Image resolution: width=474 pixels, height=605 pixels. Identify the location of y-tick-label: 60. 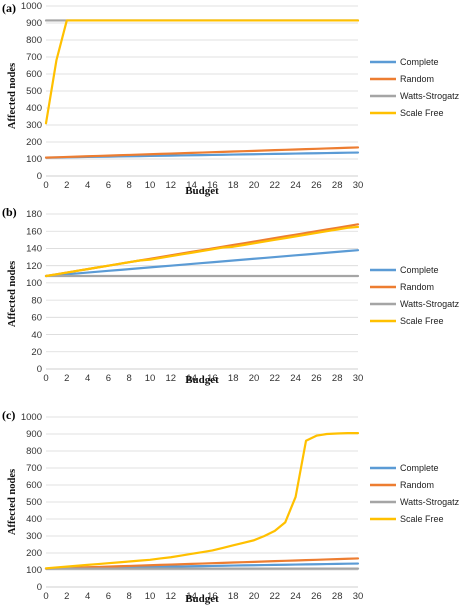
(36, 318).